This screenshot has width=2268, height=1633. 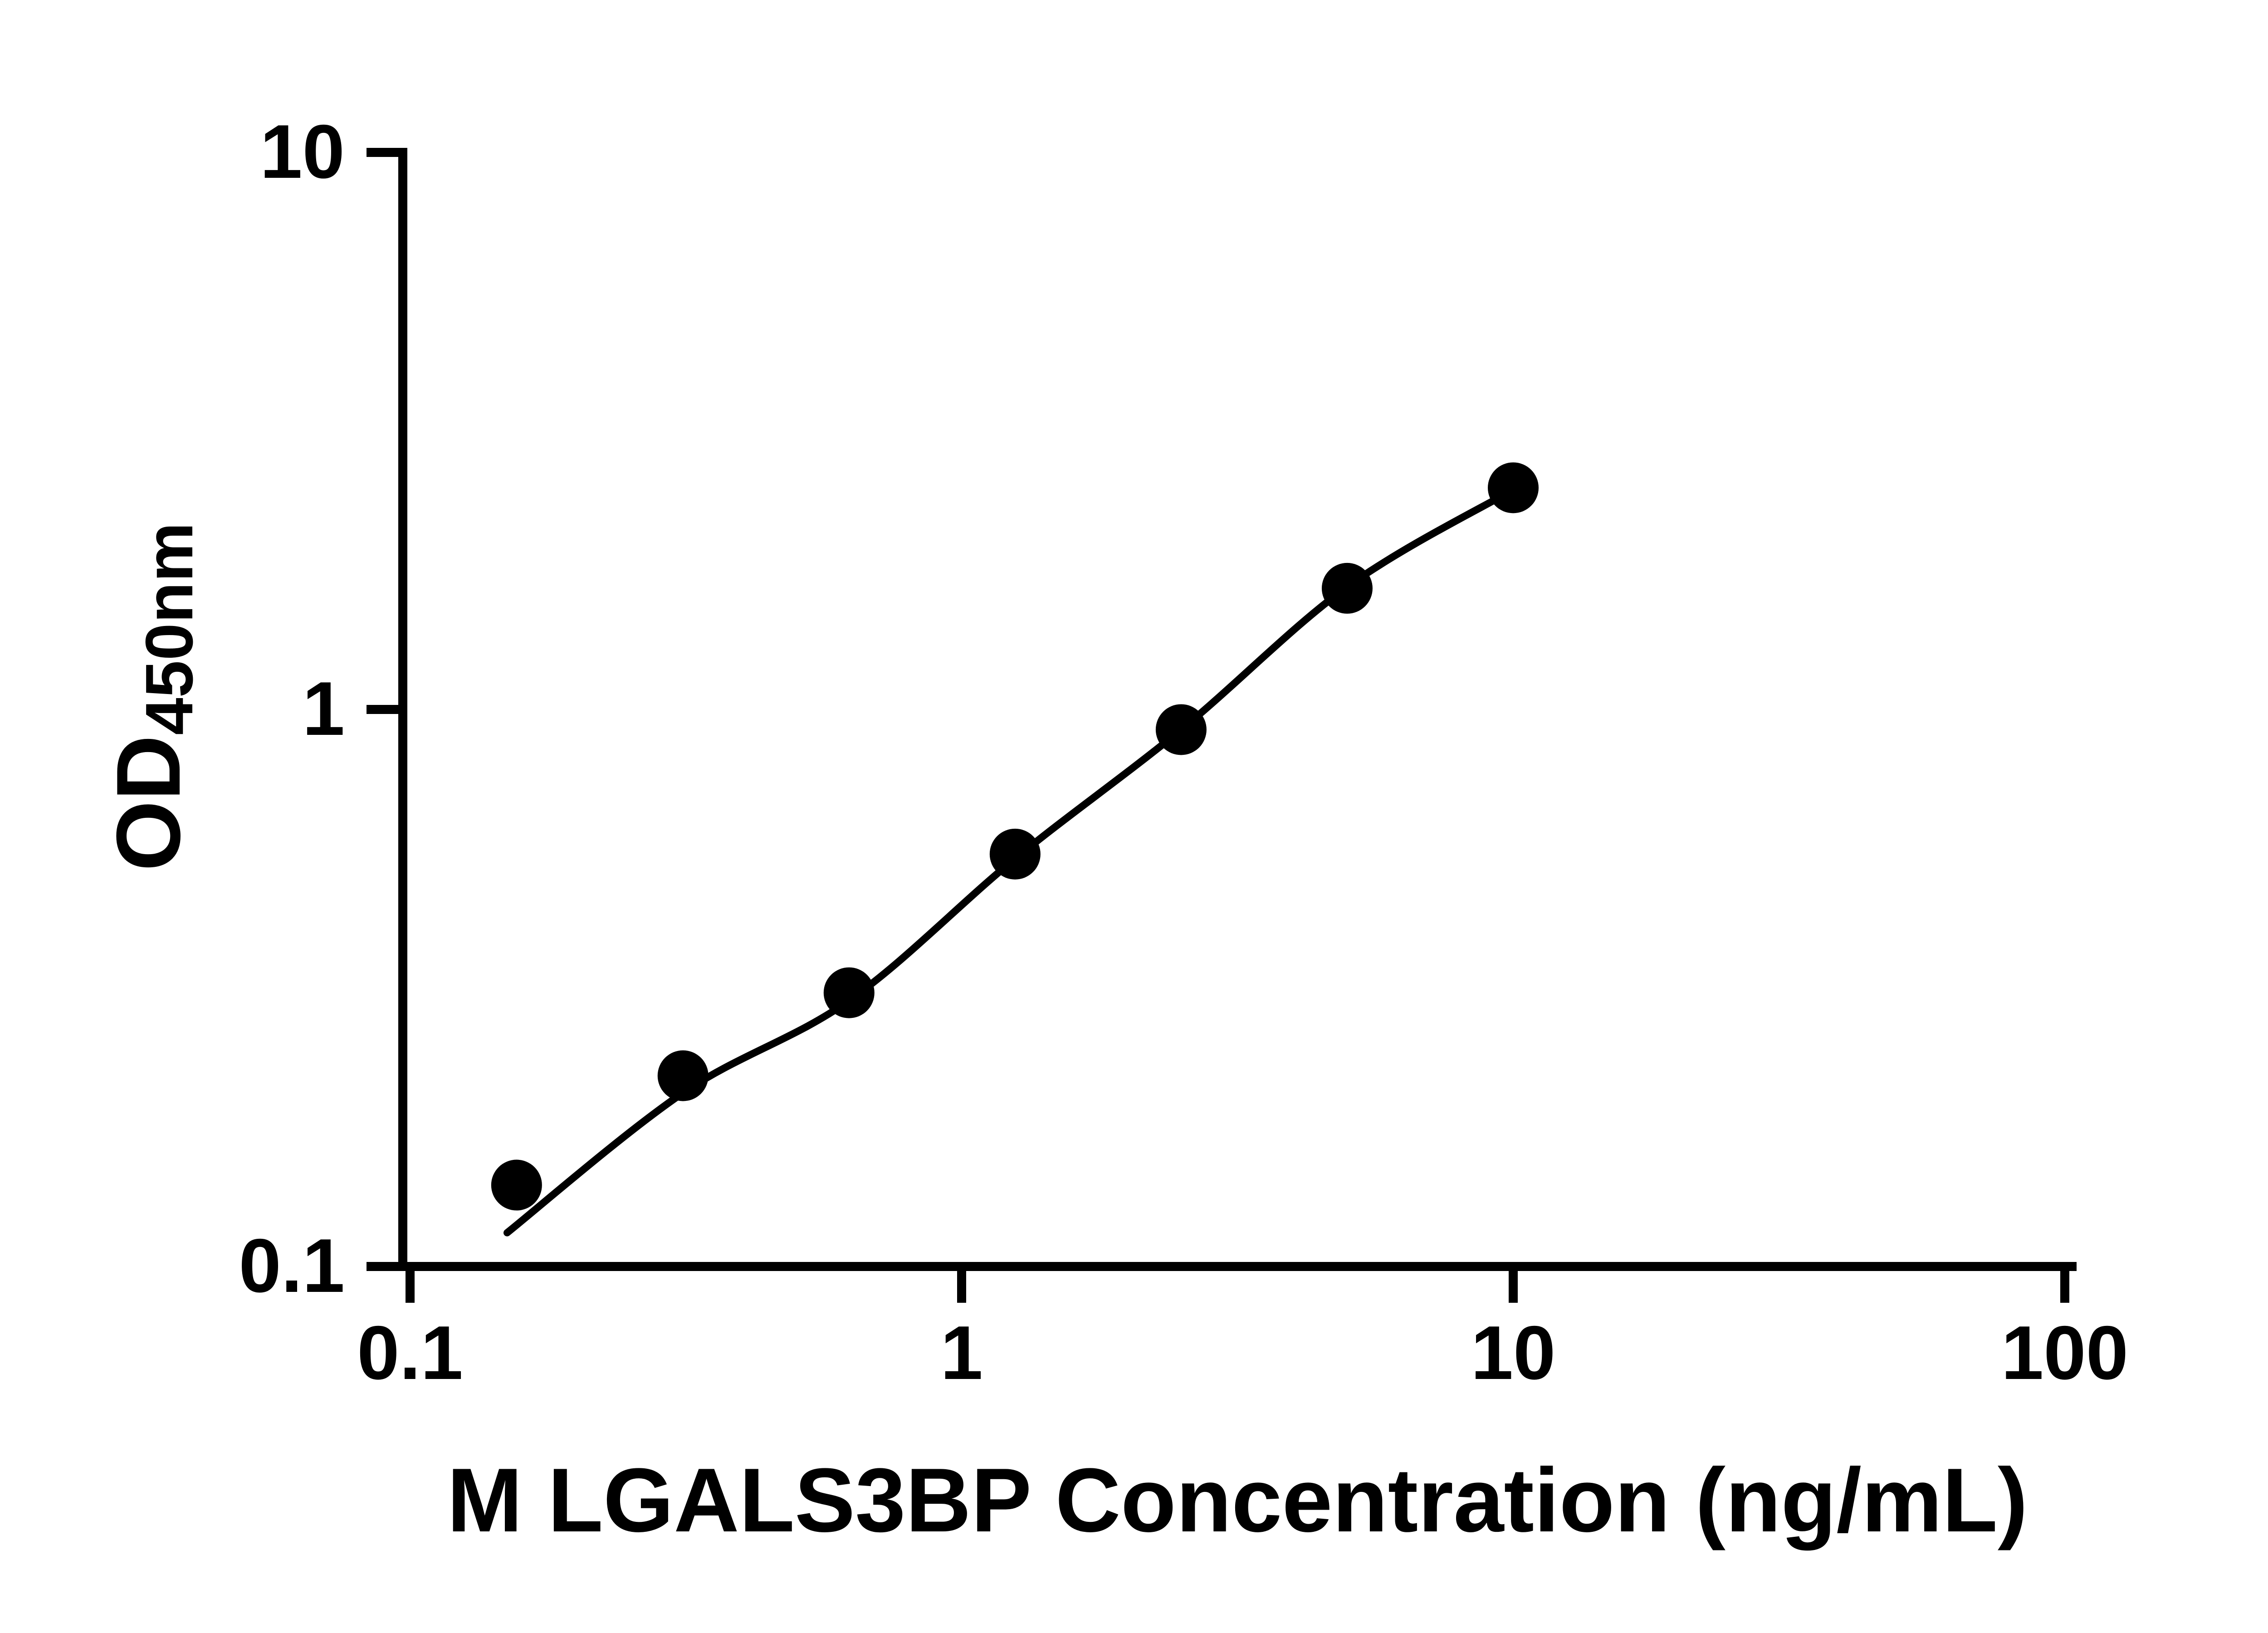 What do you see at coordinates (149, 803) in the screenshot?
I see `y-axis-title-main: OD` at bounding box center [149, 803].